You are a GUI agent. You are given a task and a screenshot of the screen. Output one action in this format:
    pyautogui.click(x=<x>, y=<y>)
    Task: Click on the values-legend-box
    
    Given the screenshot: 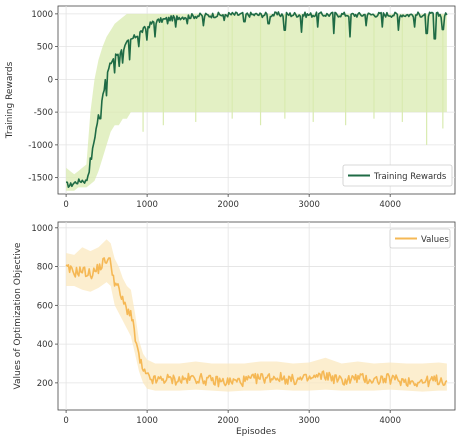 What is the action you would take?
    pyautogui.click(x=420, y=238)
    